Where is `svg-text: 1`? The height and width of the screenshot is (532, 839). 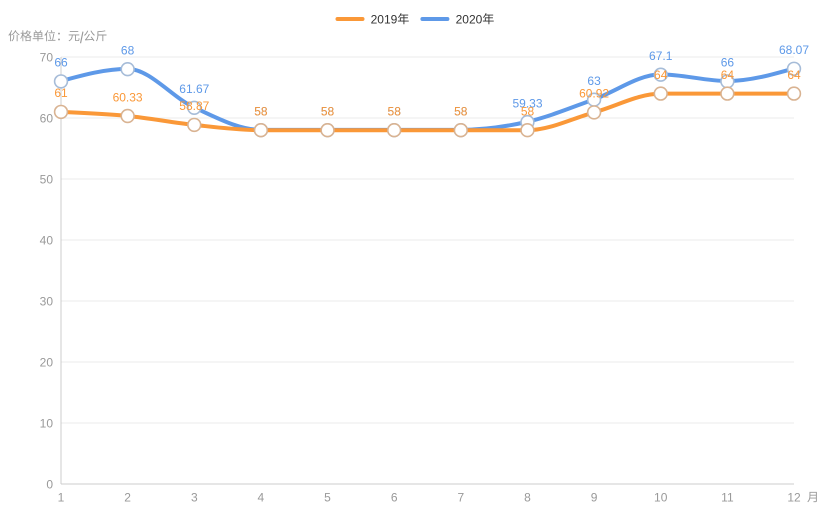
svg-text: 1 is located at coordinates (61, 497).